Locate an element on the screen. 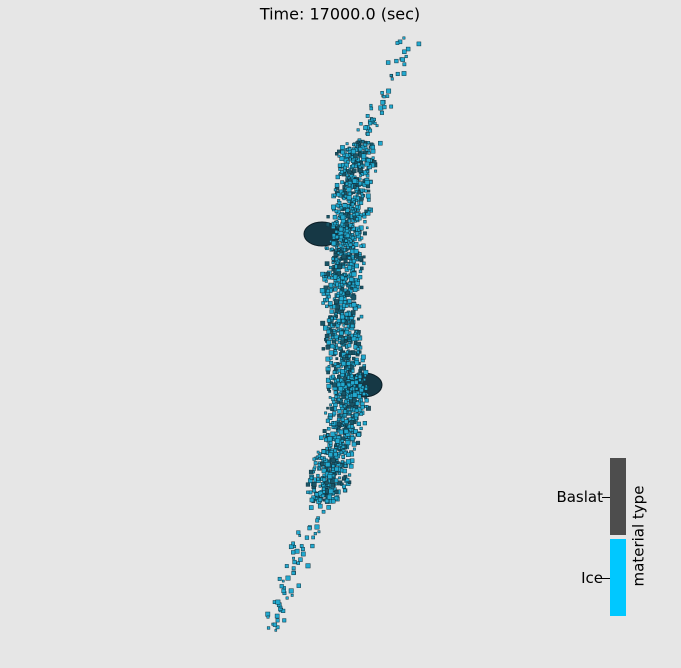  legend-swatch is located at coordinates (618, 577).